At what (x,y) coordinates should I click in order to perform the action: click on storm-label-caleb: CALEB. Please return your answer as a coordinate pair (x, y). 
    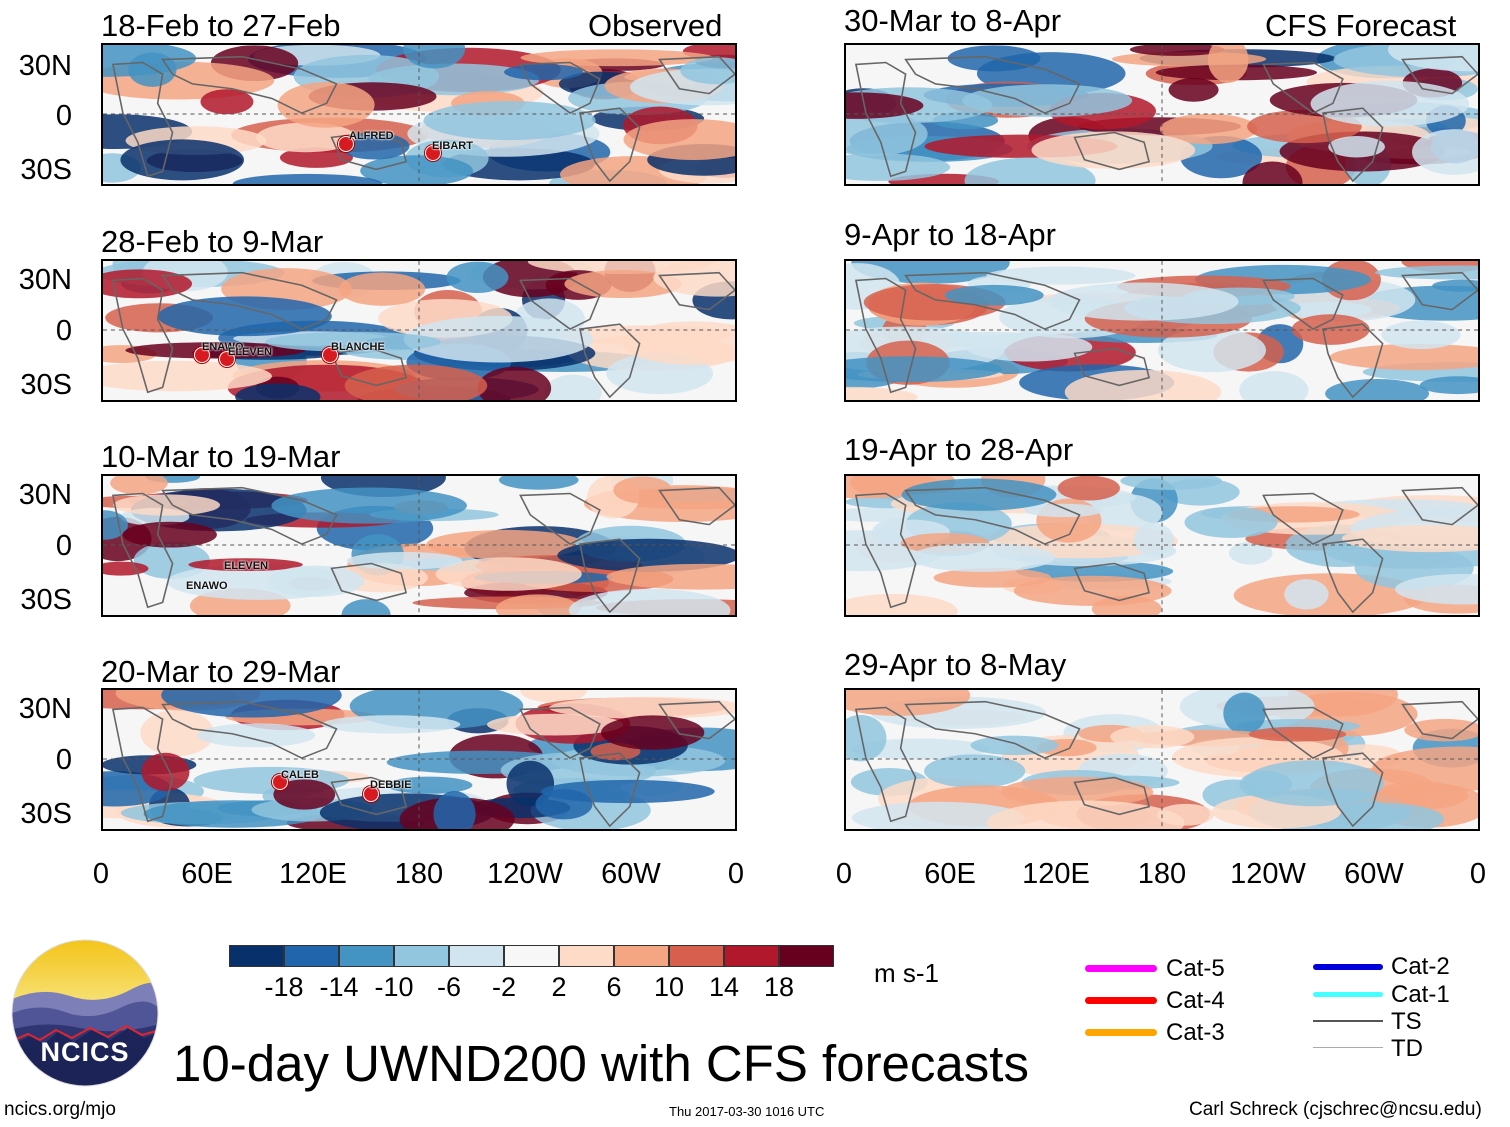
    Looking at the image, I should click on (300, 775).